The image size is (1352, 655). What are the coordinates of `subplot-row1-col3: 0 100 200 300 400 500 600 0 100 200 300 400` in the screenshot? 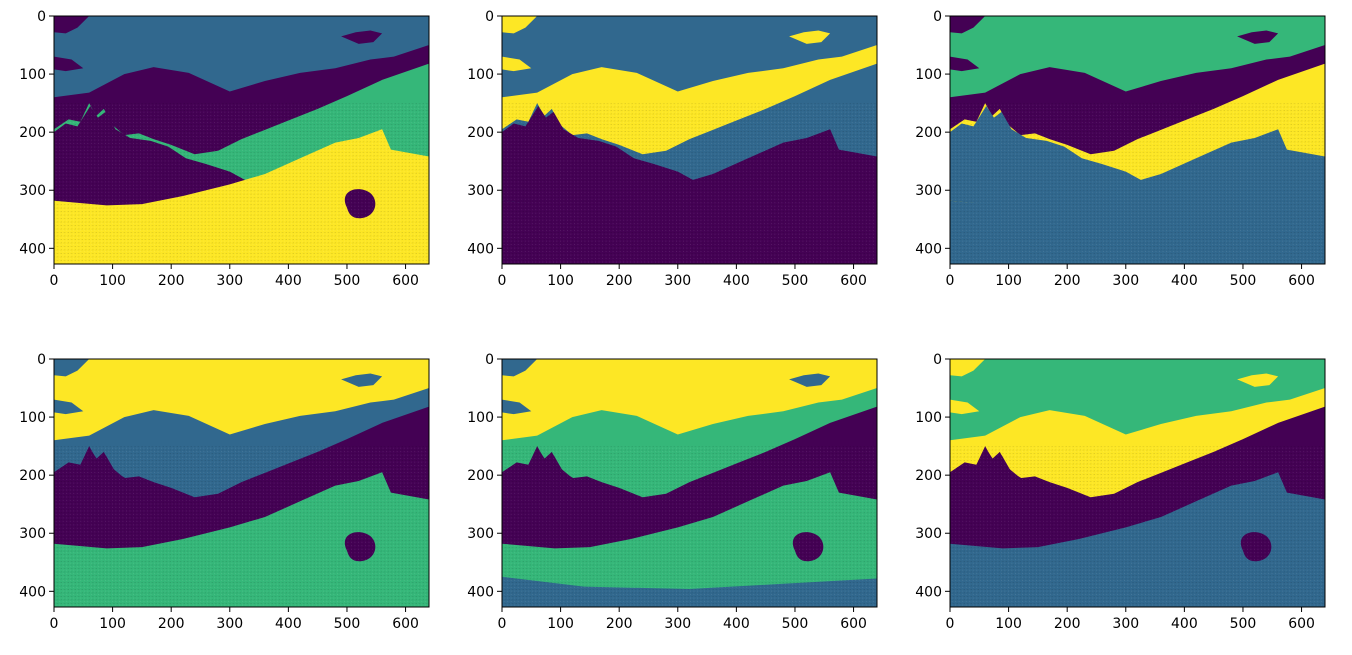 It's located at (1120, 149).